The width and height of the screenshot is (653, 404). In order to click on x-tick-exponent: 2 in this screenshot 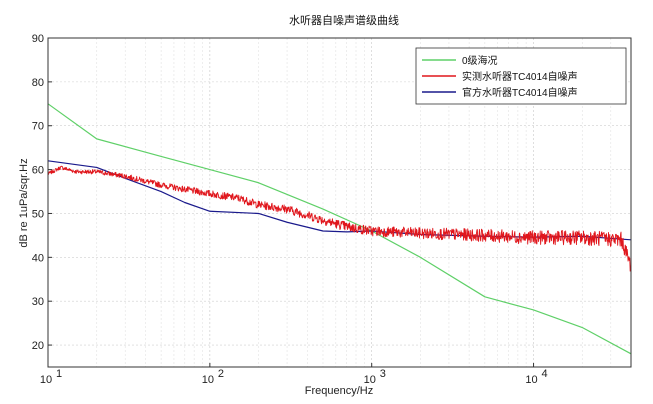, I will do `click(221, 374)`.